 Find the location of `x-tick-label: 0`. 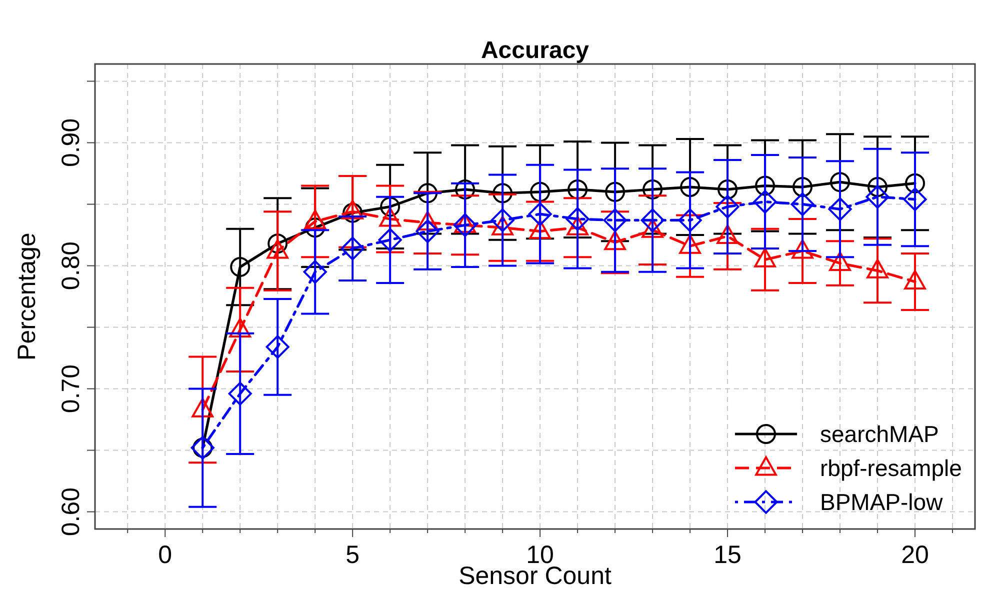

x-tick-label: 0 is located at coordinates (165, 555).